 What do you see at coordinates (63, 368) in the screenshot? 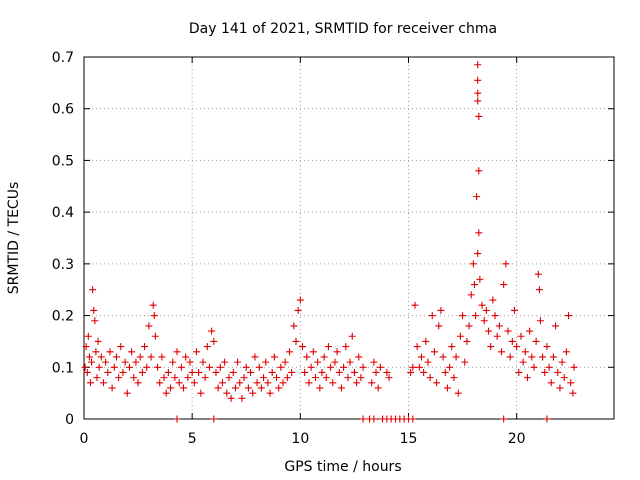
I see `y-tick-label: 0.1` at bounding box center [63, 368].